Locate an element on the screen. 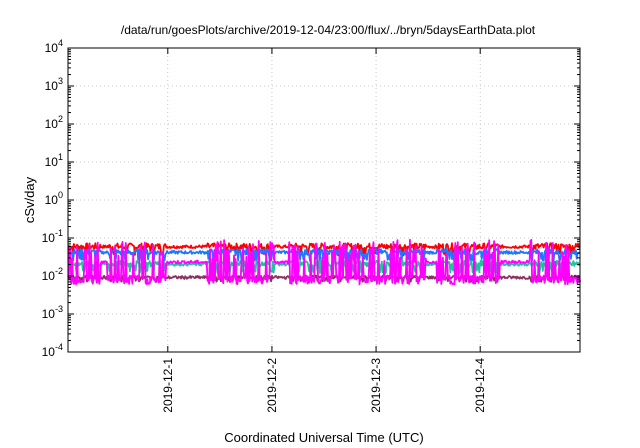 The height and width of the screenshot is (448, 640). y-tick-label: 10³ is located at coordinates (54, 84).